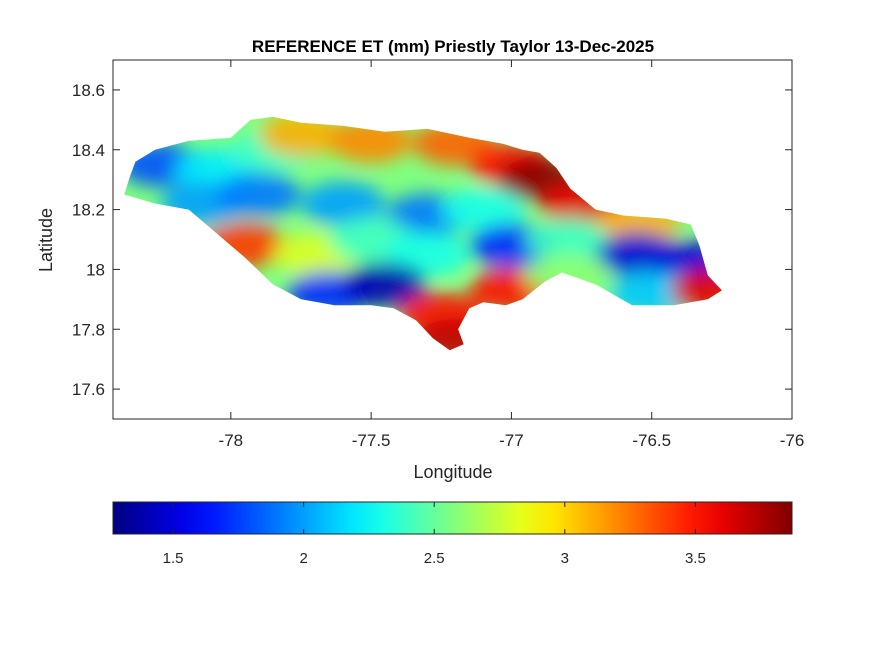 This screenshot has height=656, width=875. I want to click on y-tick-label: 18, so click(95, 269).